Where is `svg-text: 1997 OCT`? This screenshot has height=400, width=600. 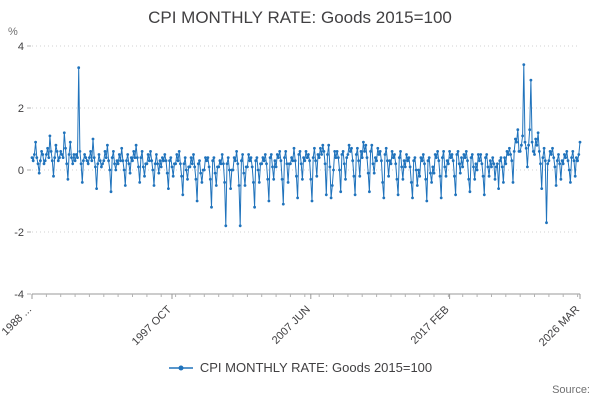 svg-text: 1997 OCT is located at coordinates (152, 325).